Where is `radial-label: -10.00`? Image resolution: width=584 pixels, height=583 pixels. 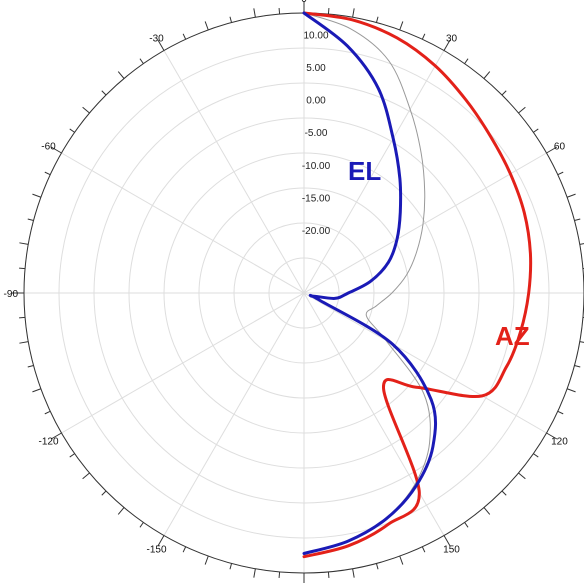 radial-label: -10.00 is located at coordinates (316, 166).